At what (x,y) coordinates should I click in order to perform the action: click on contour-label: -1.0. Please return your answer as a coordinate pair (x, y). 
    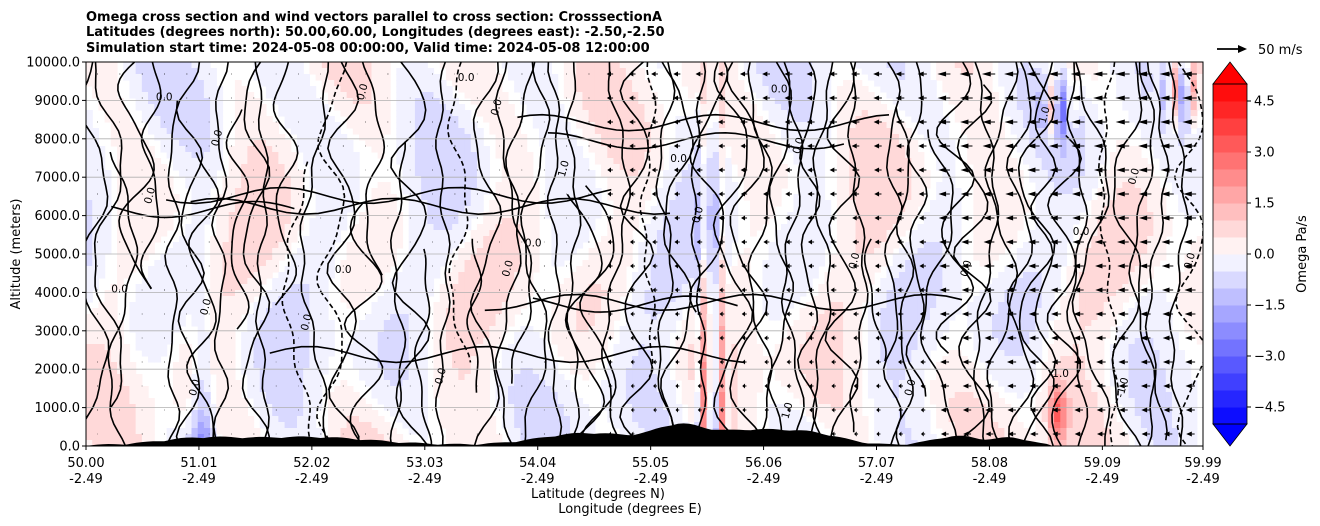
    Looking at the image, I should click on (1059, 374).